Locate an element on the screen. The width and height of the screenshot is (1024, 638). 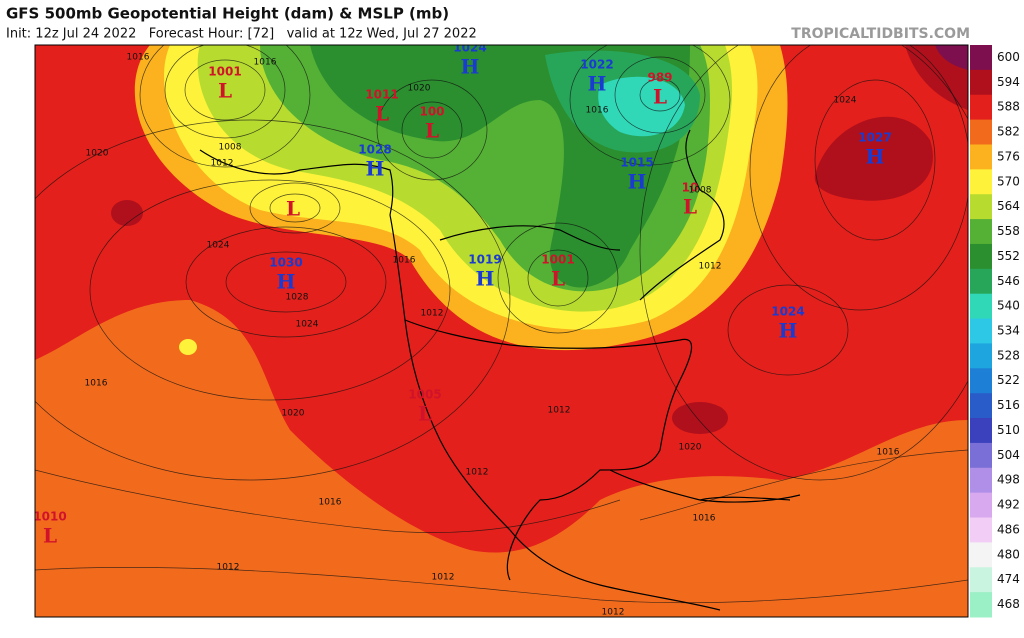
pressure-value: 1005 is located at coordinates (424, 395).